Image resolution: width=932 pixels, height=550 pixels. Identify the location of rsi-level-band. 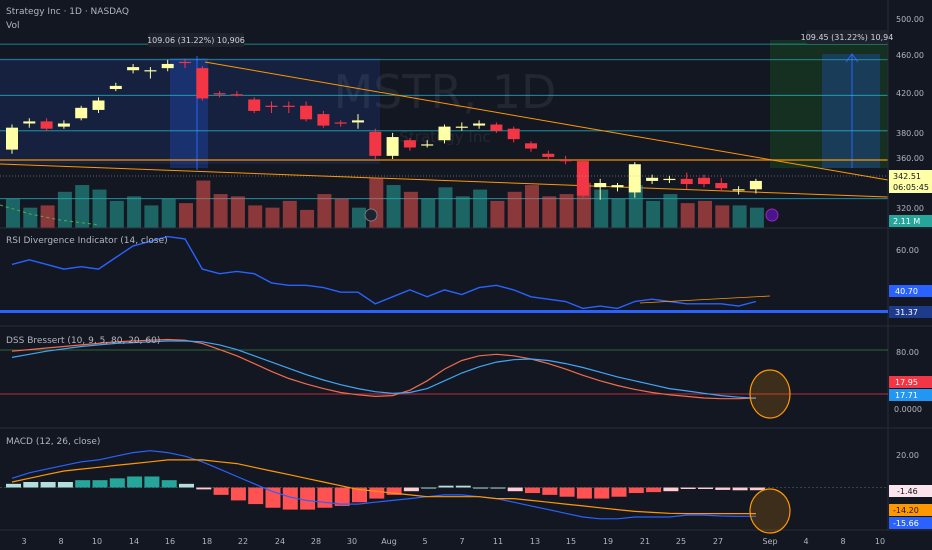
(444, 311).